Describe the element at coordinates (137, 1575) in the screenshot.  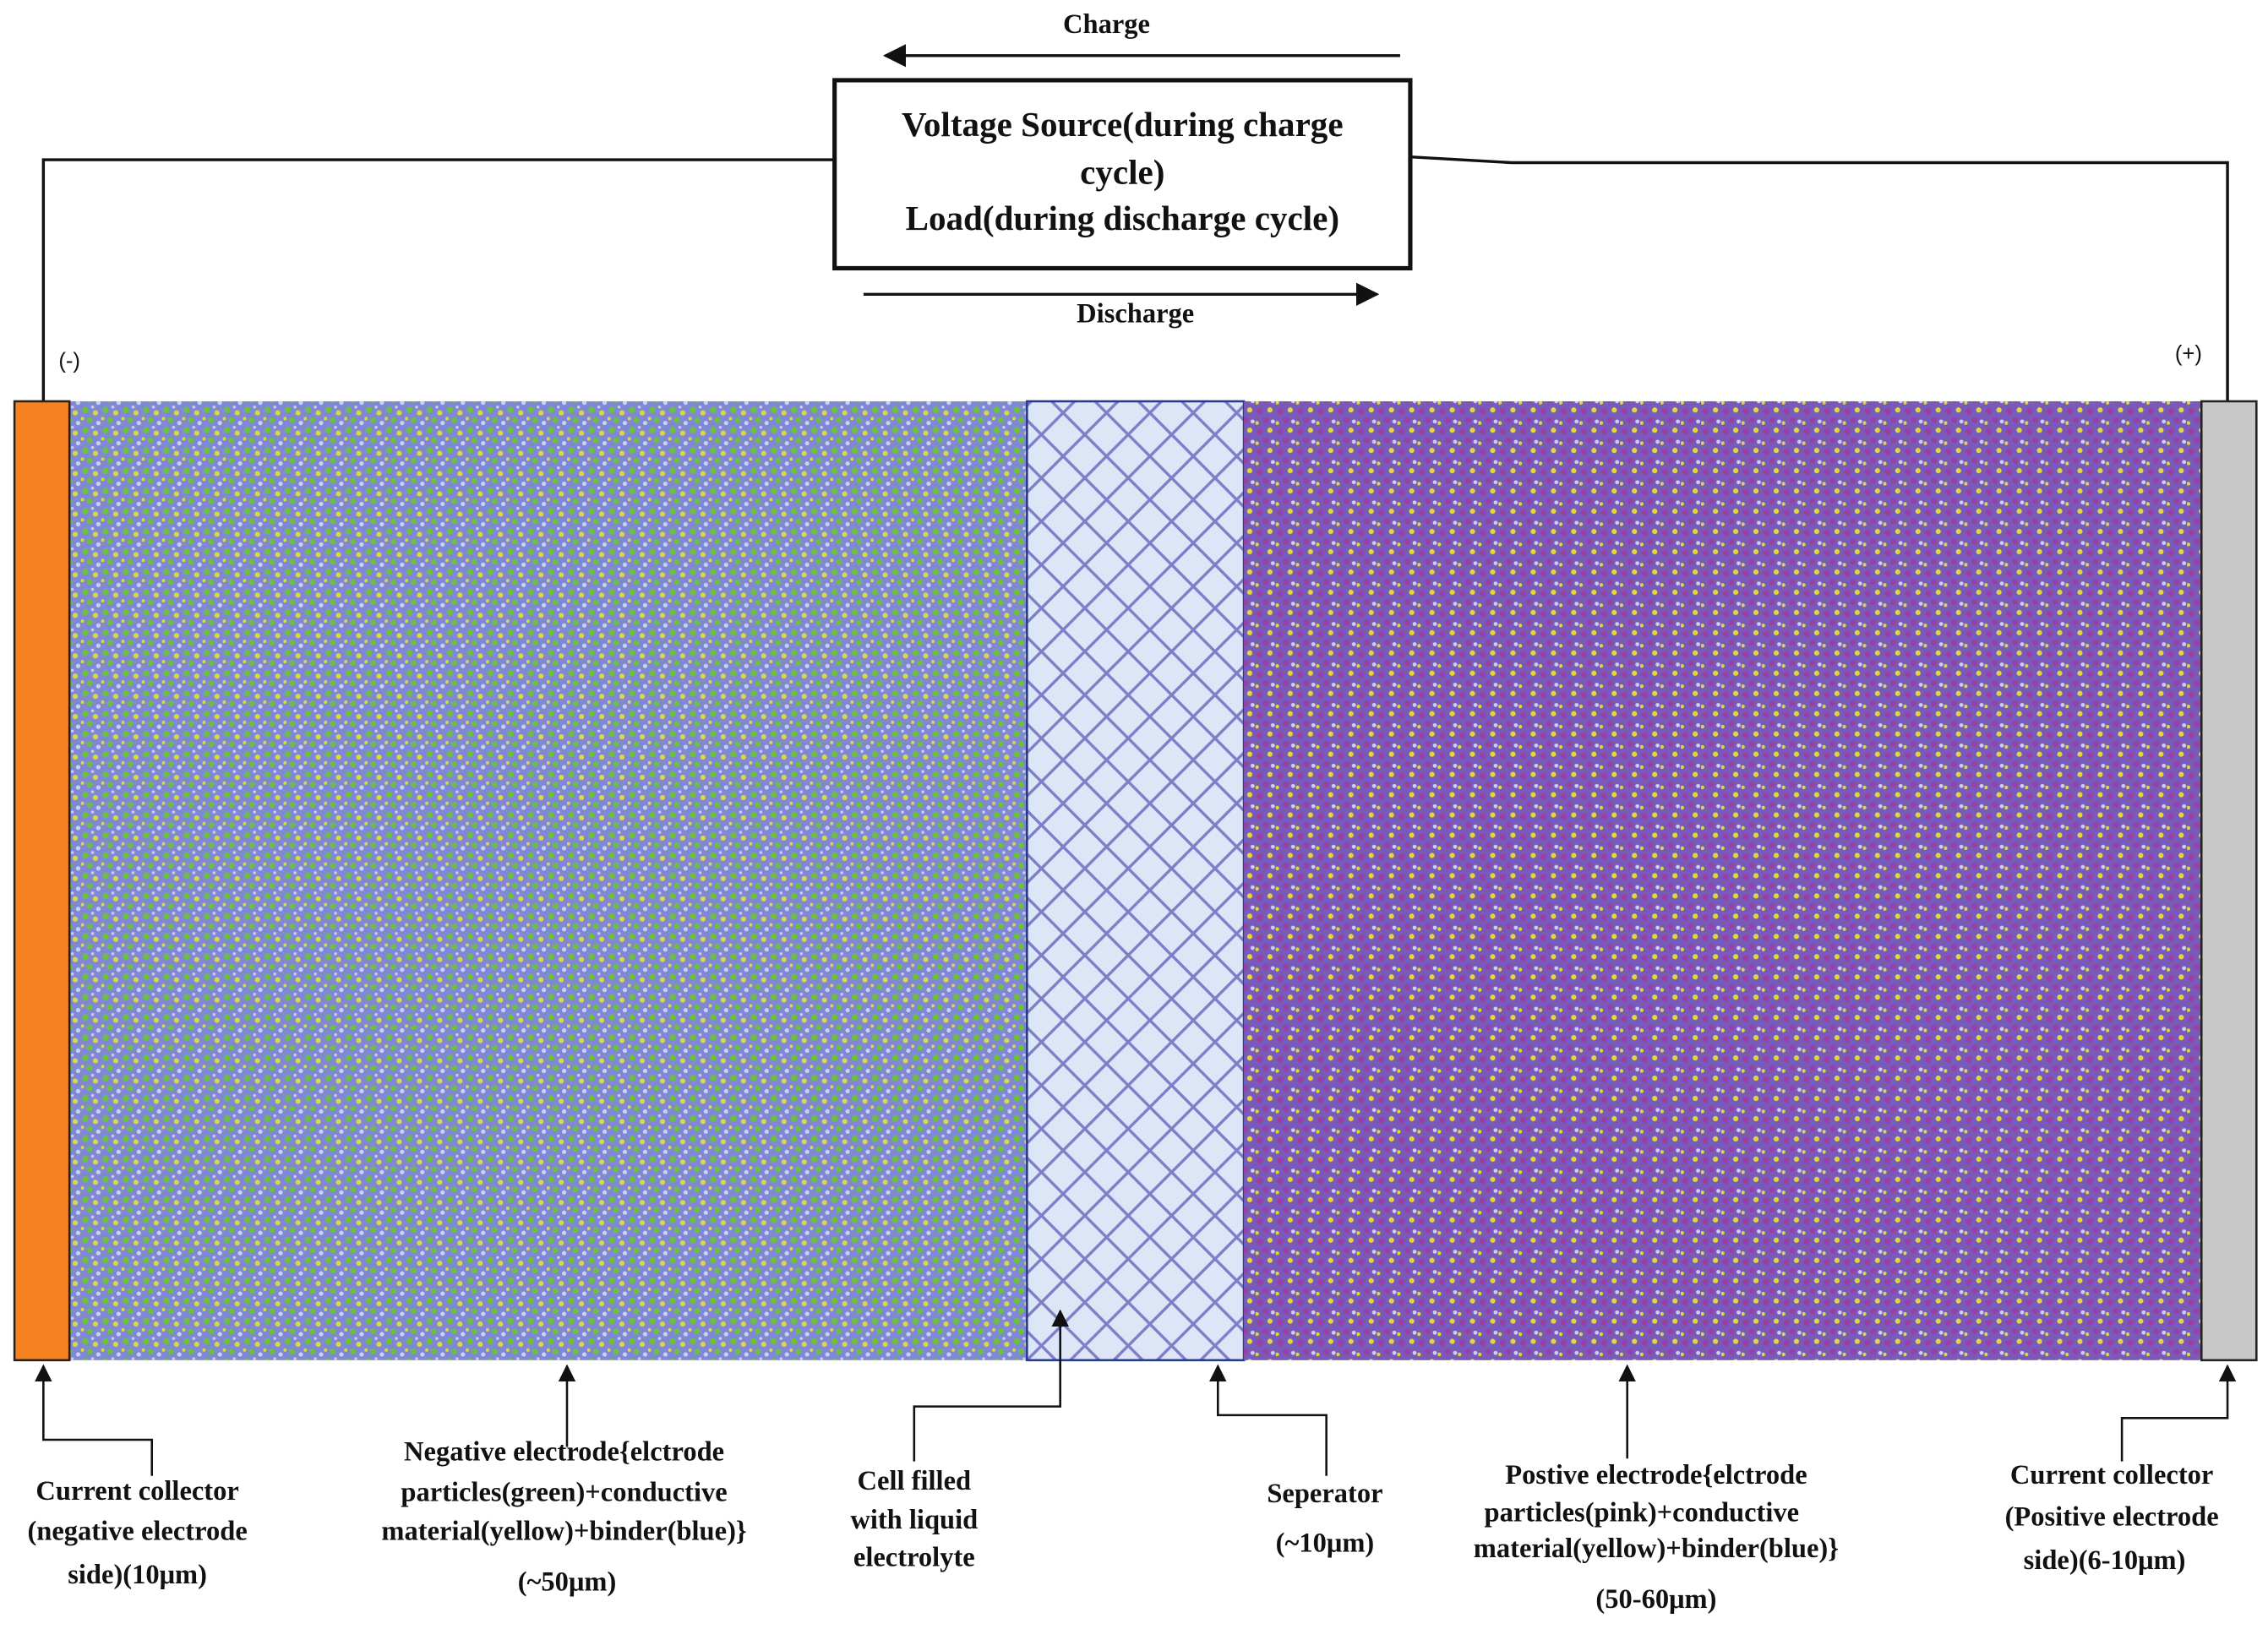
I see `label-line: side)(10μm)` at that location.